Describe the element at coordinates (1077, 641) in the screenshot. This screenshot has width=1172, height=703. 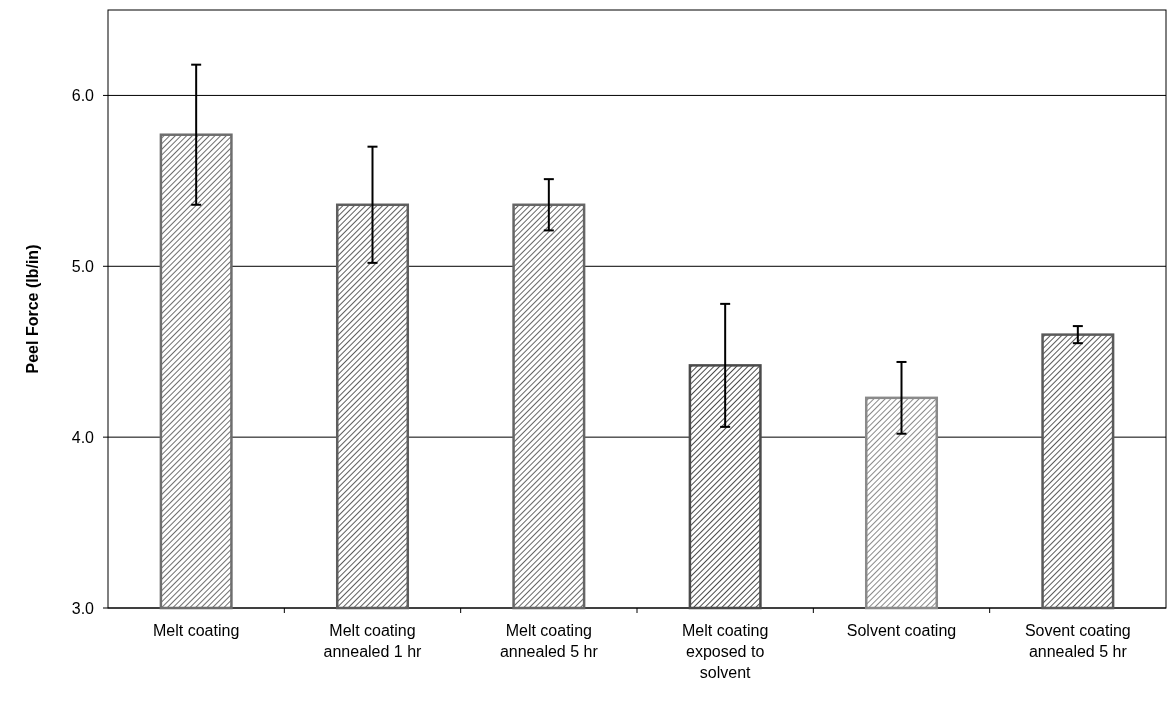
I see `x-tick-label: Sovent coating annealed 5 hr` at that location.